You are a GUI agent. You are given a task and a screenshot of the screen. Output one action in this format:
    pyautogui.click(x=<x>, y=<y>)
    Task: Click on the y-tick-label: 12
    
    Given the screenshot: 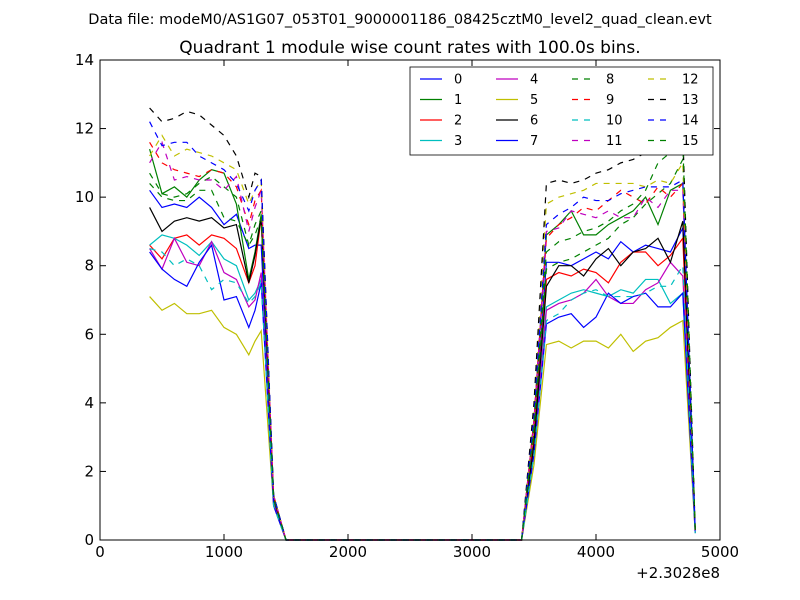 What is the action you would take?
    pyautogui.click(x=84, y=129)
    